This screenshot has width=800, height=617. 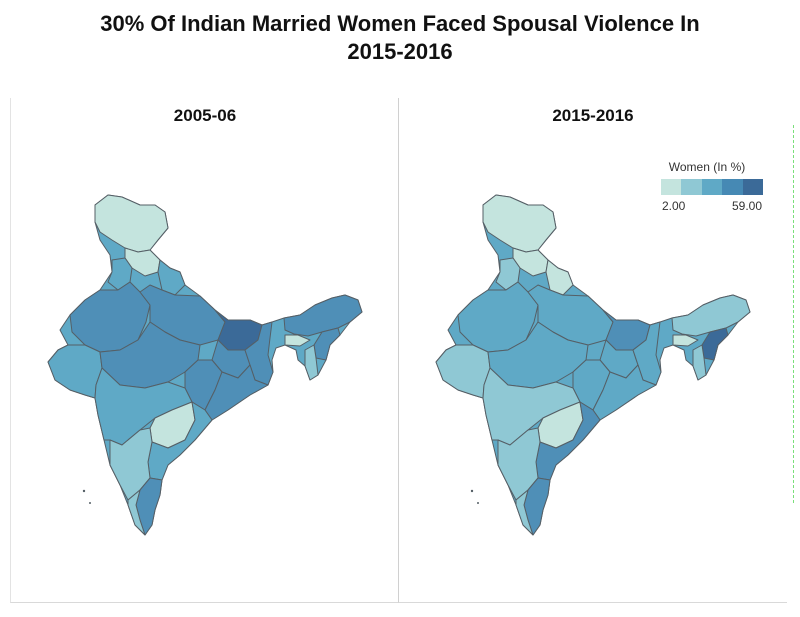 I want to click on legend-max-label: 59.00, so click(x=746, y=206).